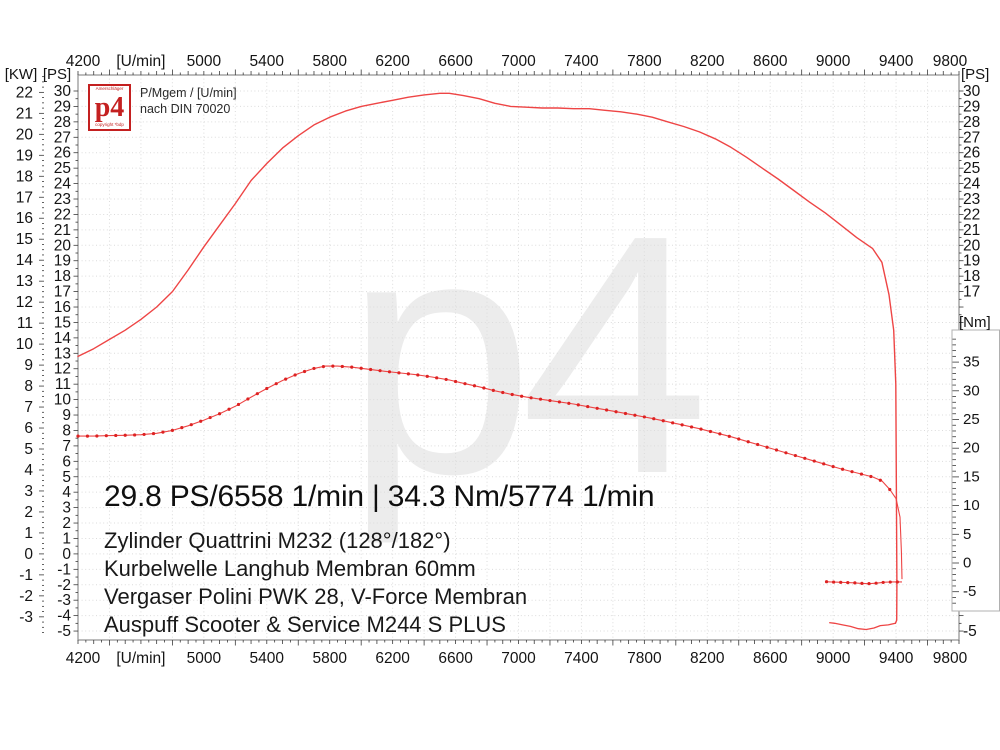 The height and width of the screenshot is (750, 1000). What do you see at coordinates (188, 93) in the screenshot?
I see `legend-line-1: P/Mgem / [U/min]` at bounding box center [188, 93].